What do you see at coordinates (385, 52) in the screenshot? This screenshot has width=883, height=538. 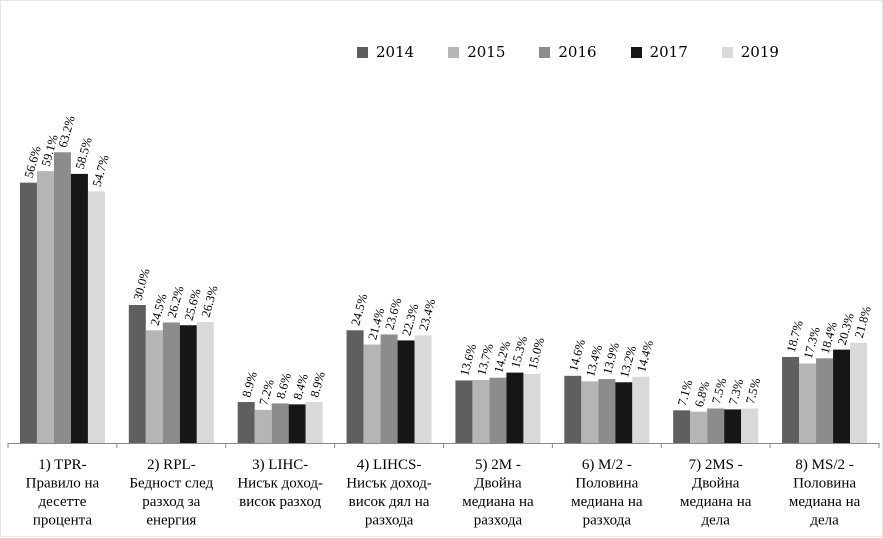 I see `legend-item-2014: 2014` at bounding box center [385, 52].